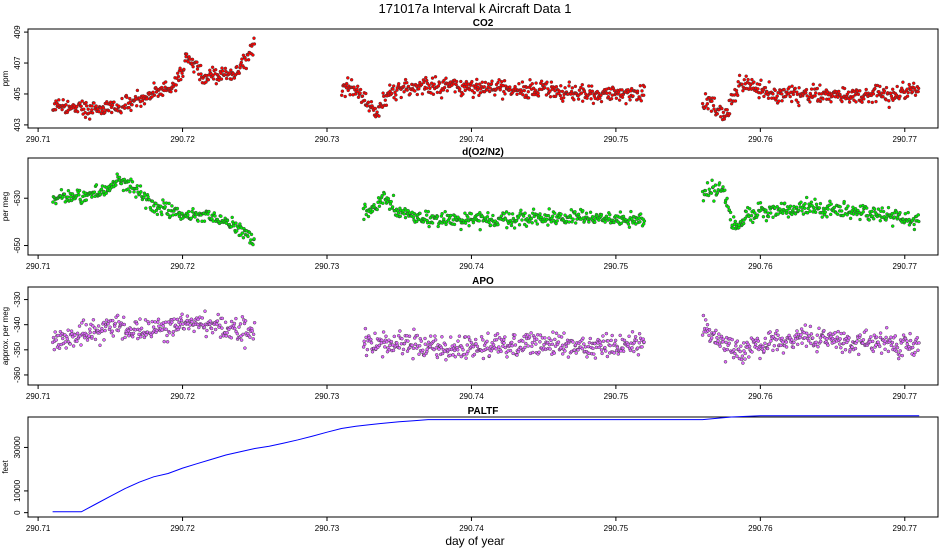  What do you see at coordinates (905, 139) in the screenshot?
I see `co2-x-tick-label: 290.77` at bounding box center [905, 139].